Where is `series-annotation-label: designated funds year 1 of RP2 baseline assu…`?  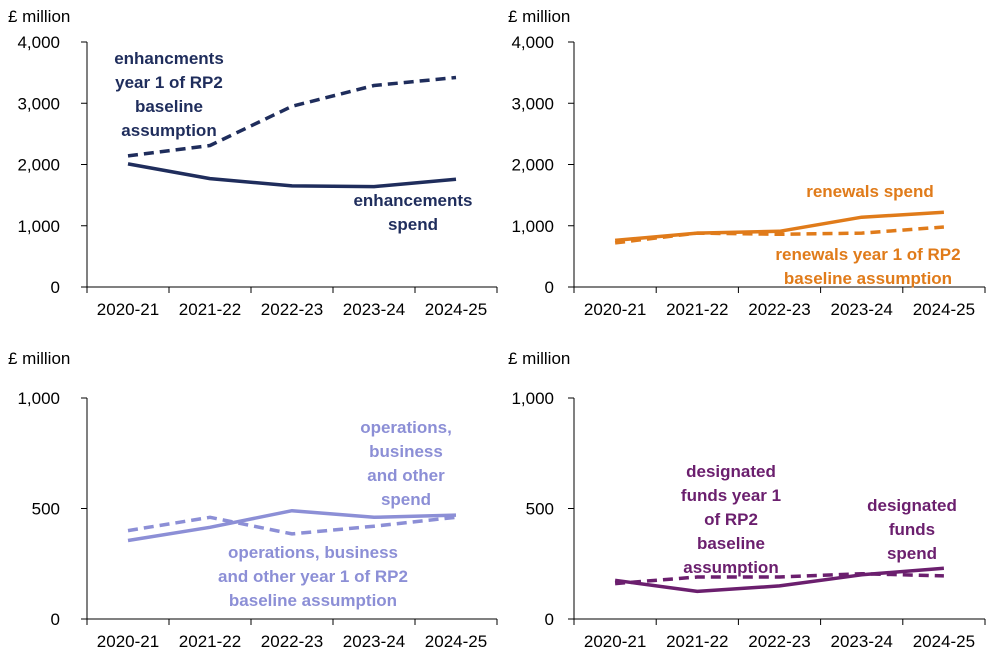 series-annotation-label: designated funds year 1 of RP2 baseline assu… is located at coordinates (731, 519).